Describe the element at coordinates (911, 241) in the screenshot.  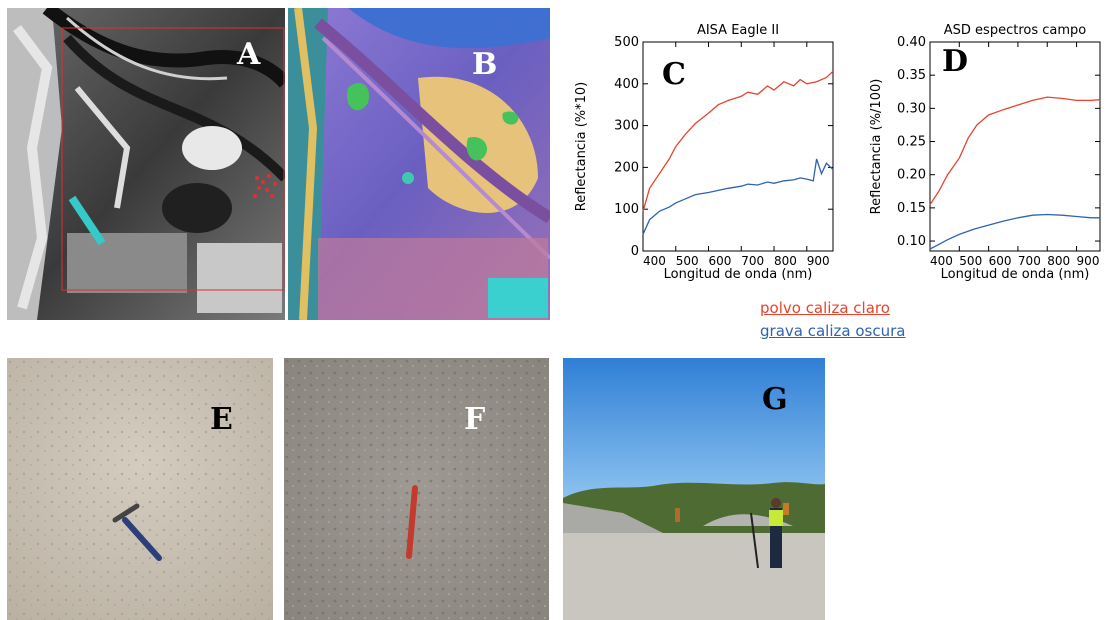
I see `y-tick-label: 0.10` at that location.